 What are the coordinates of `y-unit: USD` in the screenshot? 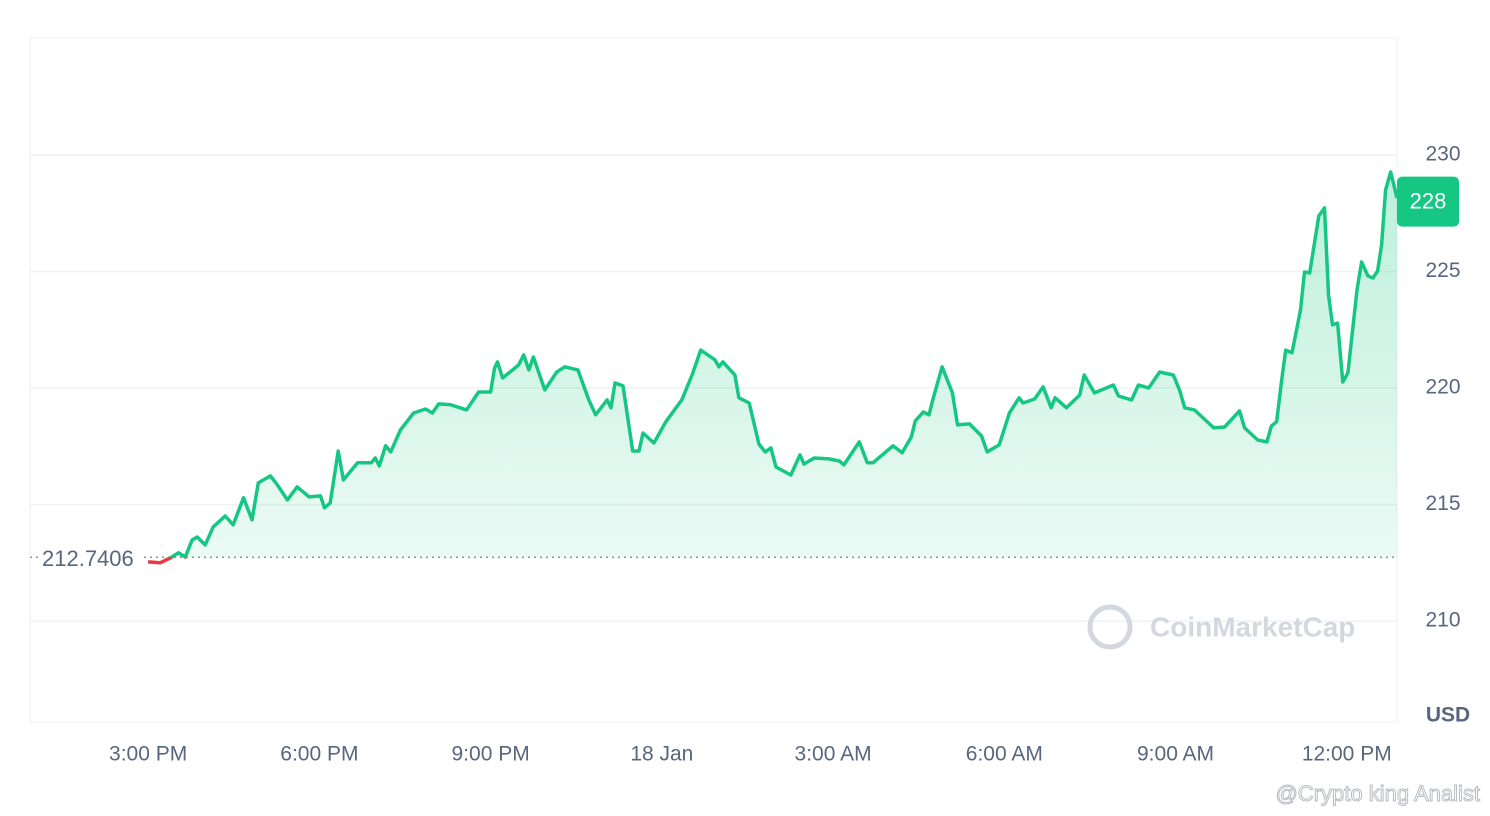 It's located at (1448, 715).